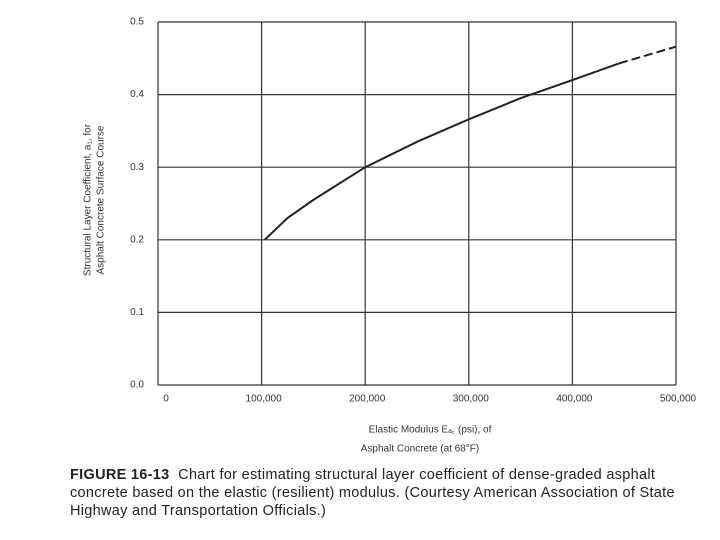 The image size is (720, 540). Describe the element at coordinates (574, 399) in the screenshot. I see `x-tick-label: 400,000` at that location.